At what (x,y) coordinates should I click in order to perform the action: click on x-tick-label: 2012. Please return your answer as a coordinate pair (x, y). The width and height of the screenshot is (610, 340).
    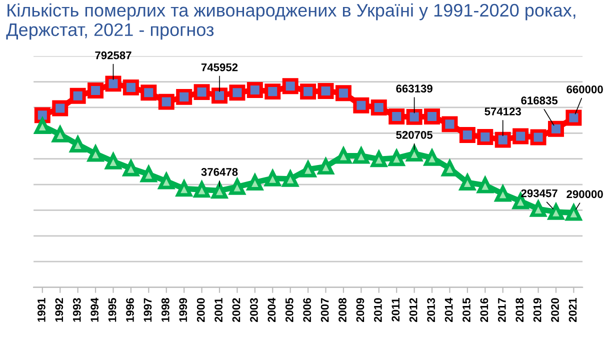
    Looking at the image, I should click on (413, 310).